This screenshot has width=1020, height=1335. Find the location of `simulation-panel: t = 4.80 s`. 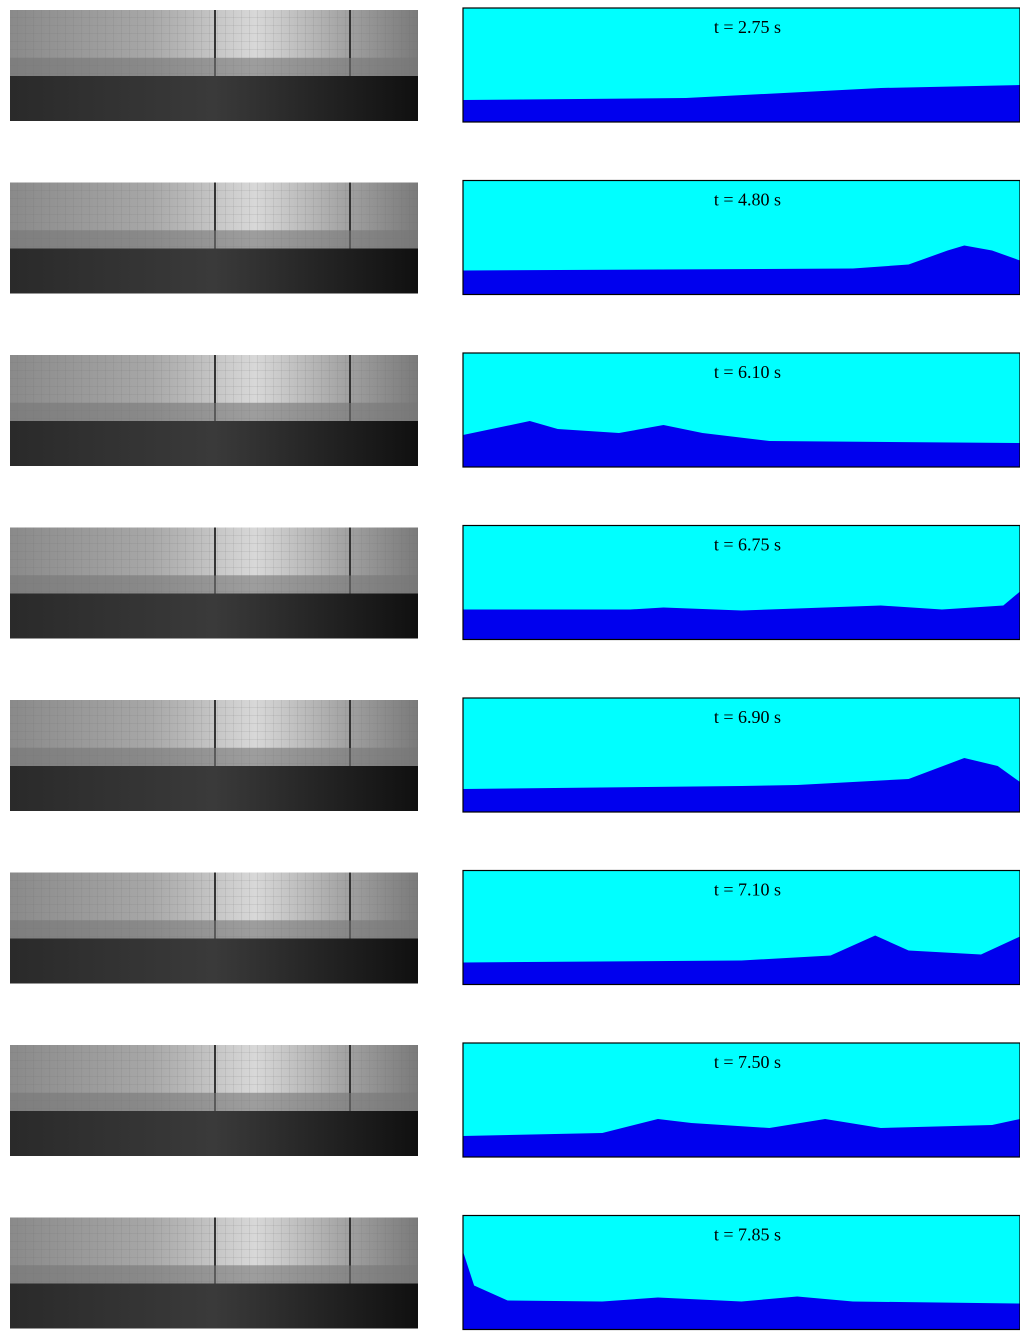

simulation-panel: t = 4.80 s is located at coordinates (741, 237).